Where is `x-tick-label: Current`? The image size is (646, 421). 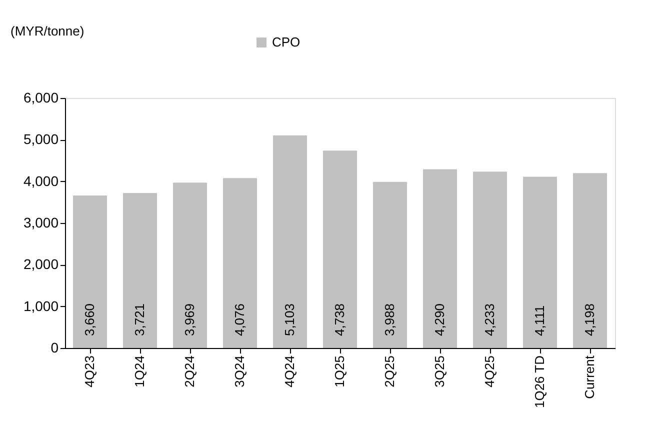 x-tick-label: Current is located at coordinates (589, 377).